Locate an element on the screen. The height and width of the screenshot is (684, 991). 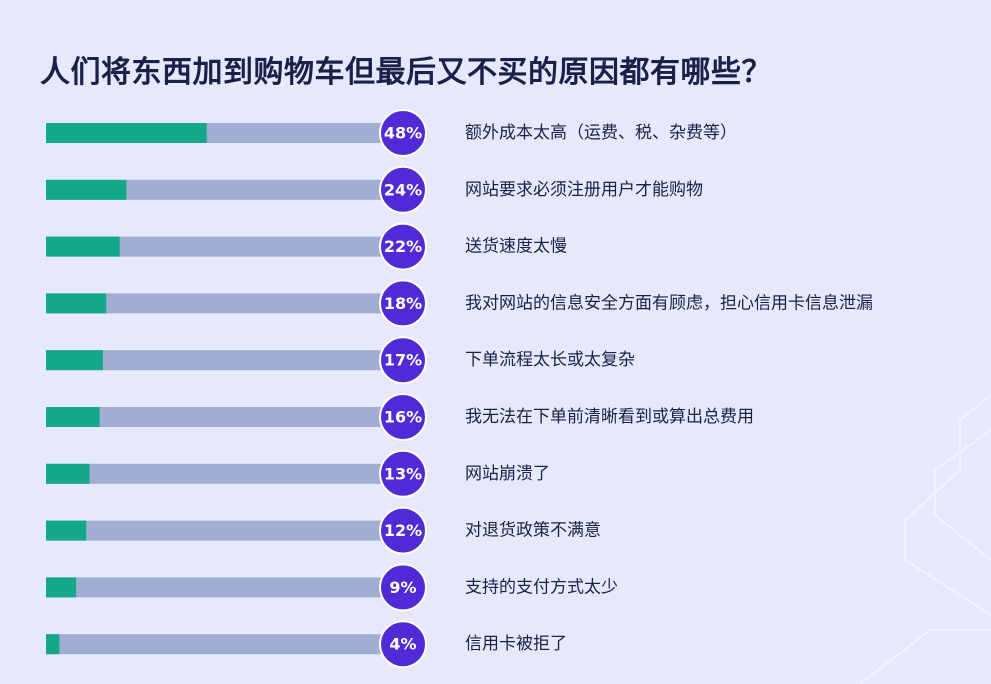
bar-row: 9% 支持的支付方式太少 is located at coordinates (332, 587).